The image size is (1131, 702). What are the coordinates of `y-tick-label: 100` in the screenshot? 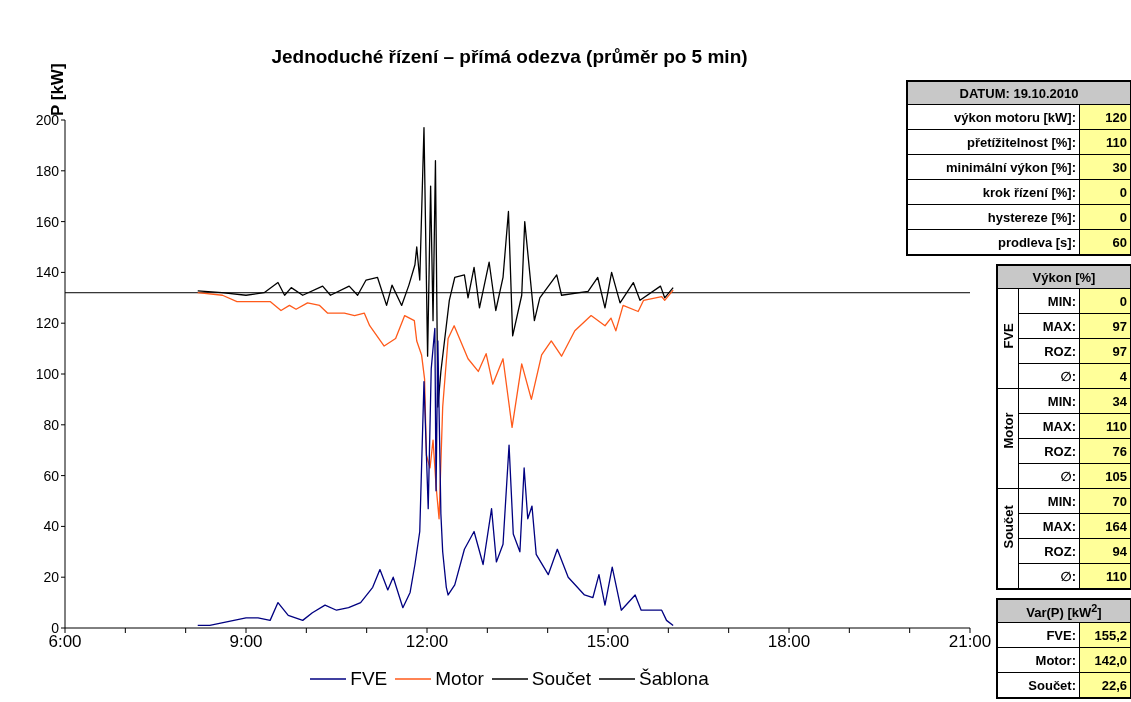 It's located at (47, 373).